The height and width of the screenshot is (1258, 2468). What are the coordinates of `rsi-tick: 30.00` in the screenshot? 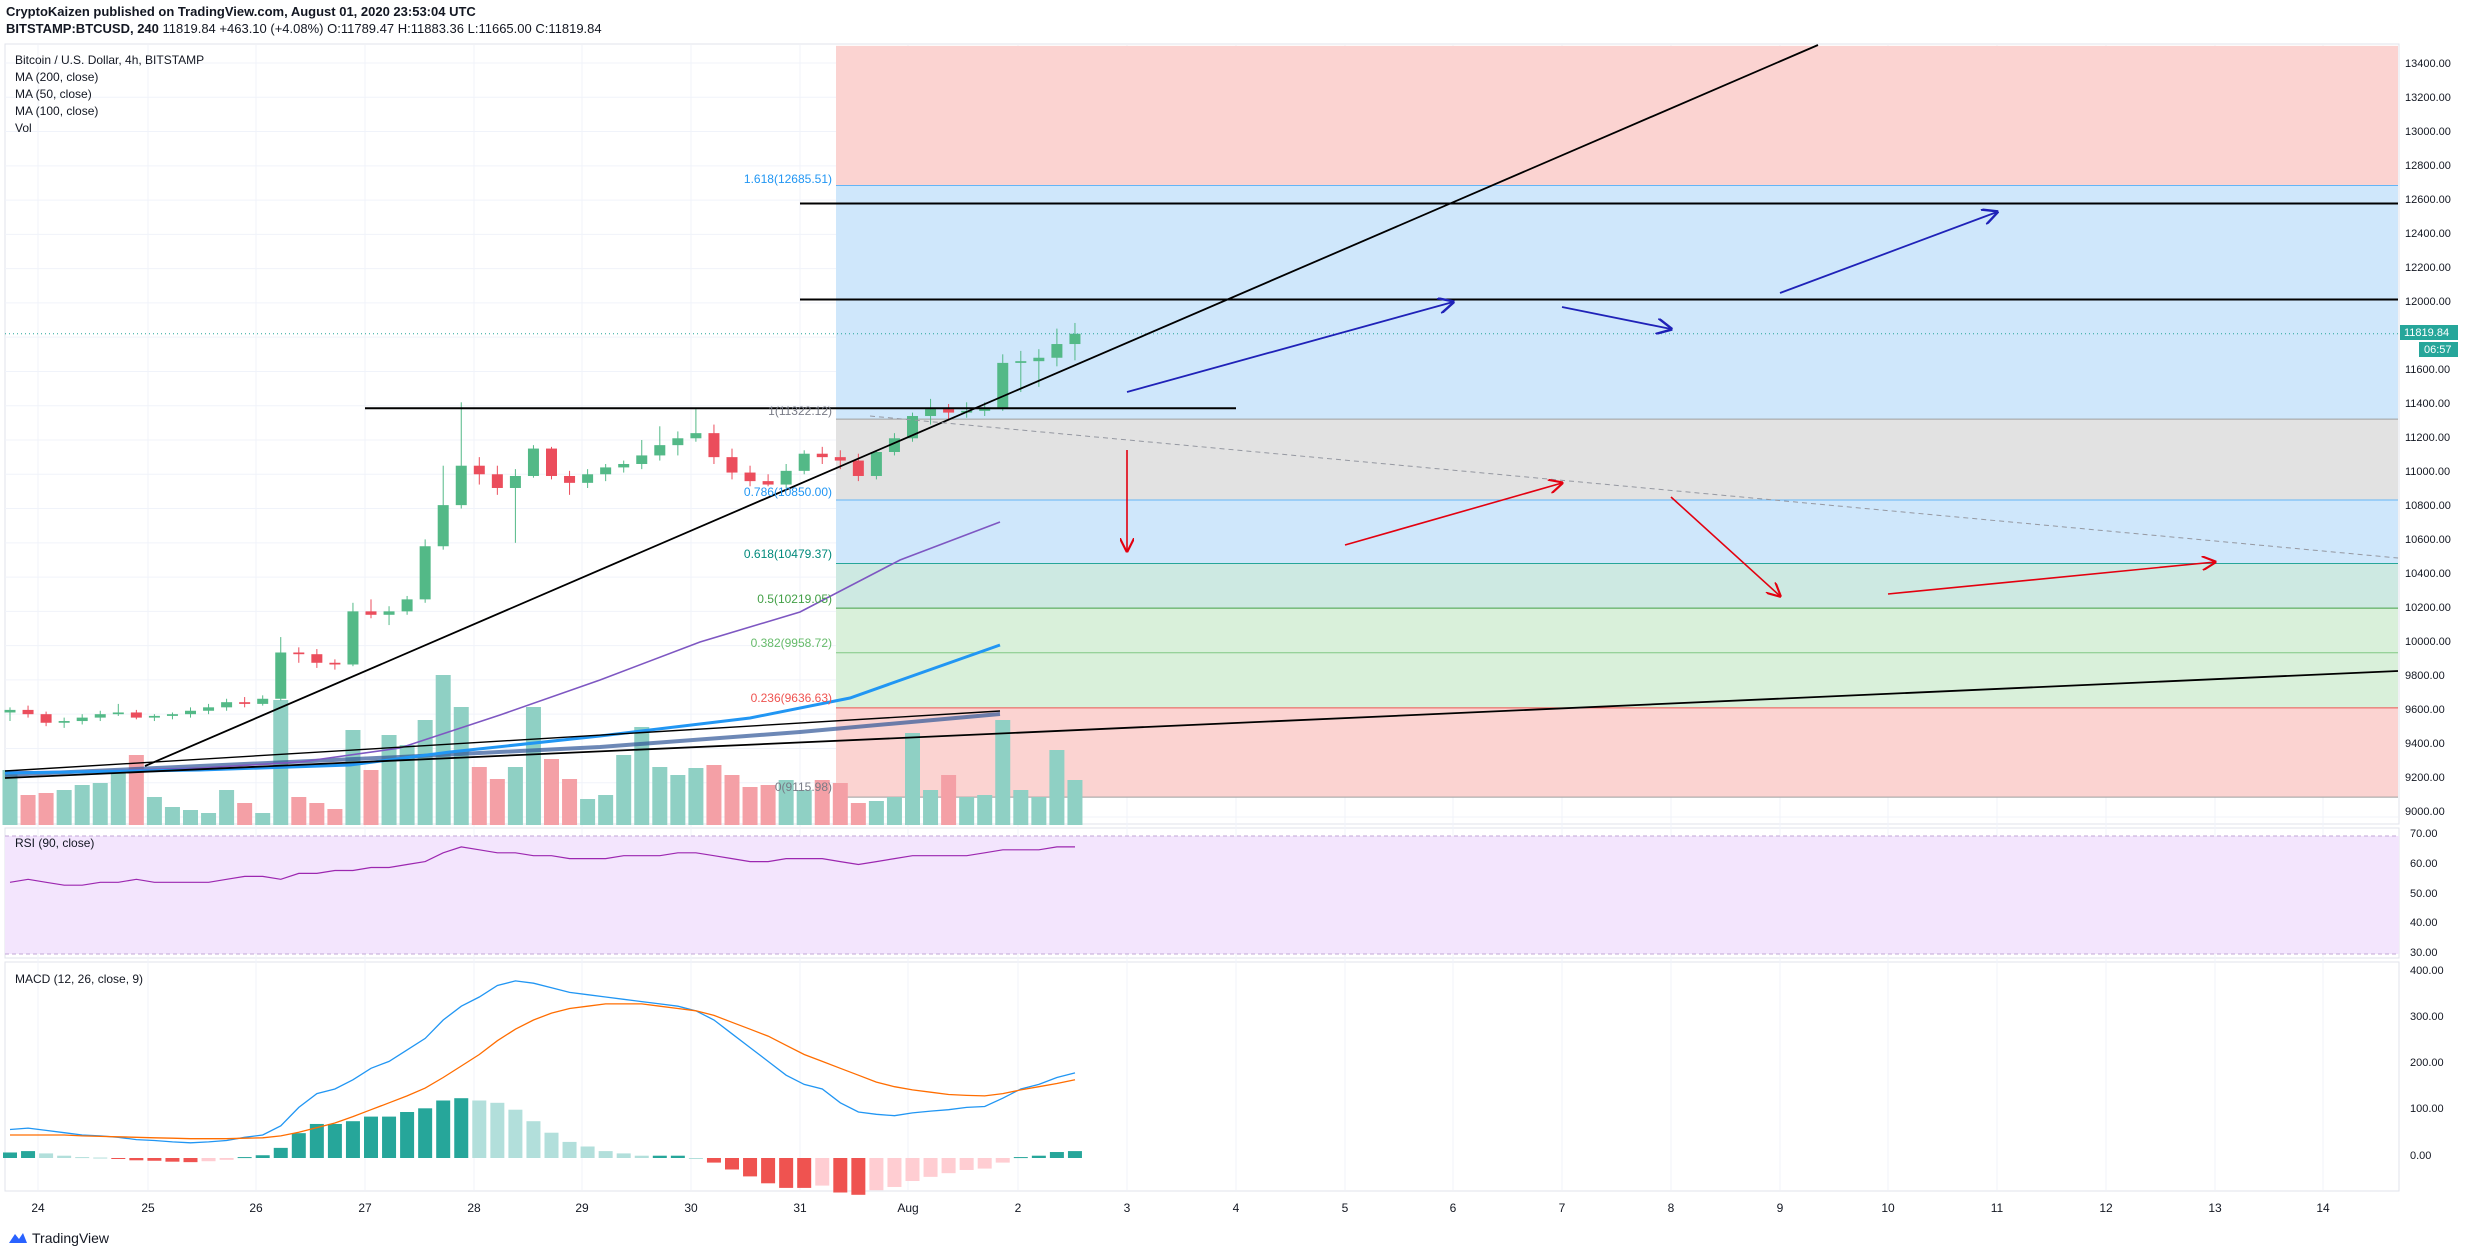 It's located at (2424, 953).